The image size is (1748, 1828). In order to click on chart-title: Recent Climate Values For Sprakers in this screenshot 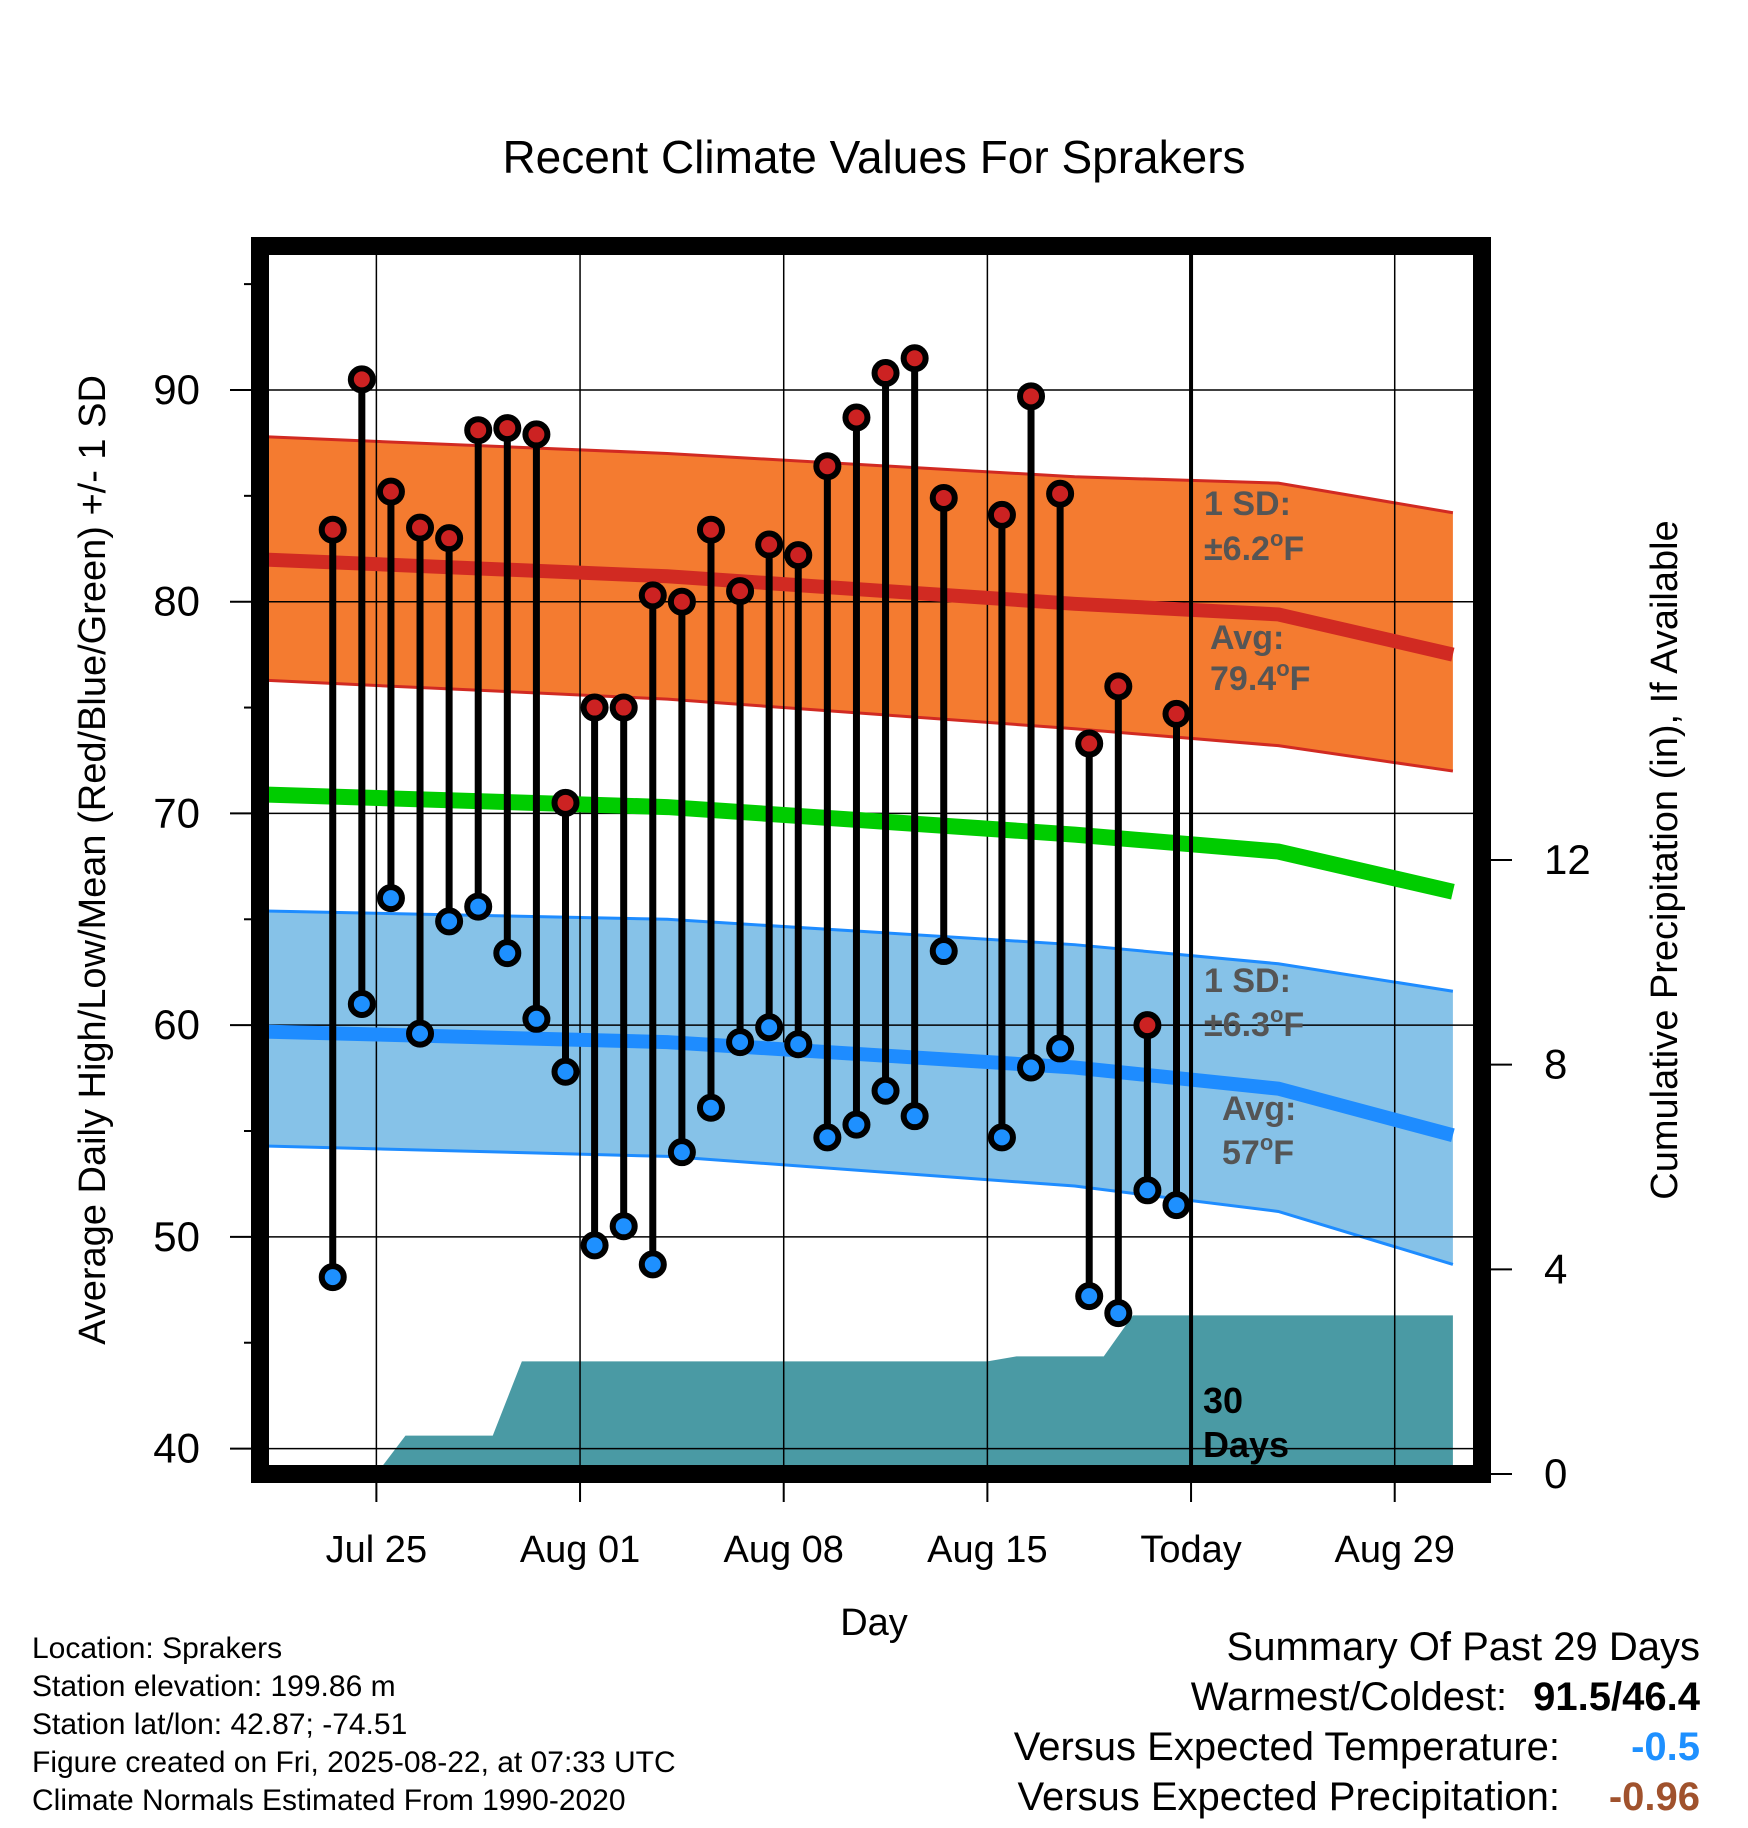, I will do `click(873, 157)`.